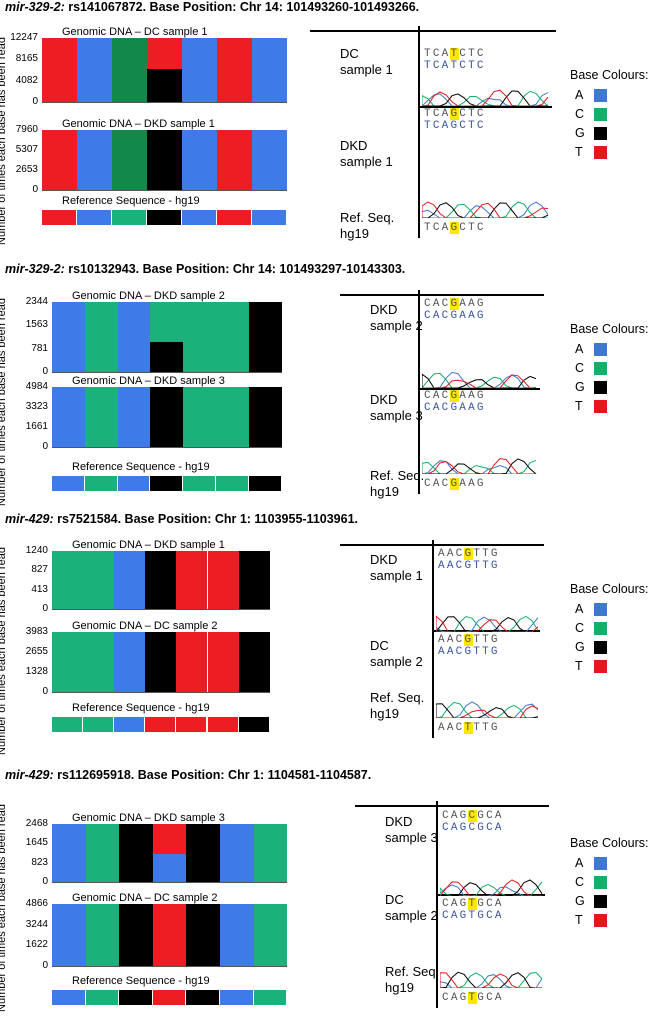 The width and height of the screenshot is (660, 1028). I want to click on y-tick-label: 4082, so click(26, 80).